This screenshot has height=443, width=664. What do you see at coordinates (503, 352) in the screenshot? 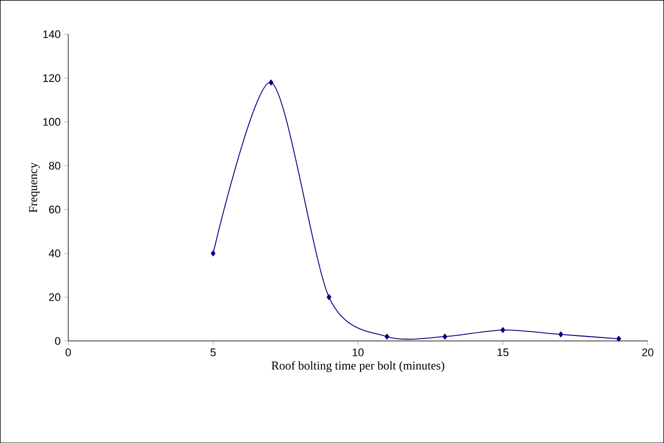
I see `x-tick-label: 15` at bounding box center [503, 352].